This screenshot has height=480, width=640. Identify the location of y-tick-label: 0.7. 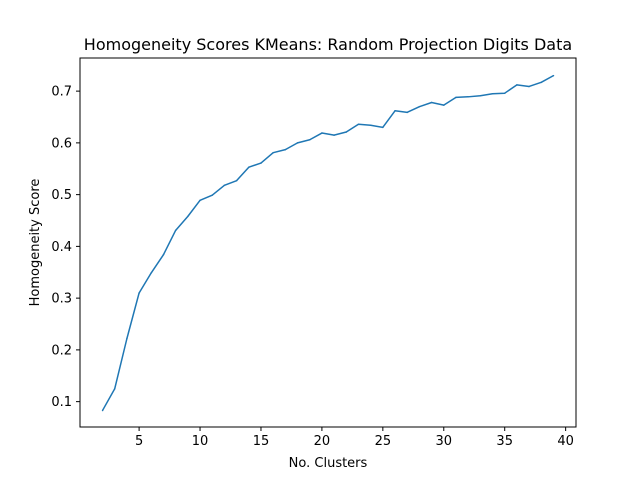
(61, 92).